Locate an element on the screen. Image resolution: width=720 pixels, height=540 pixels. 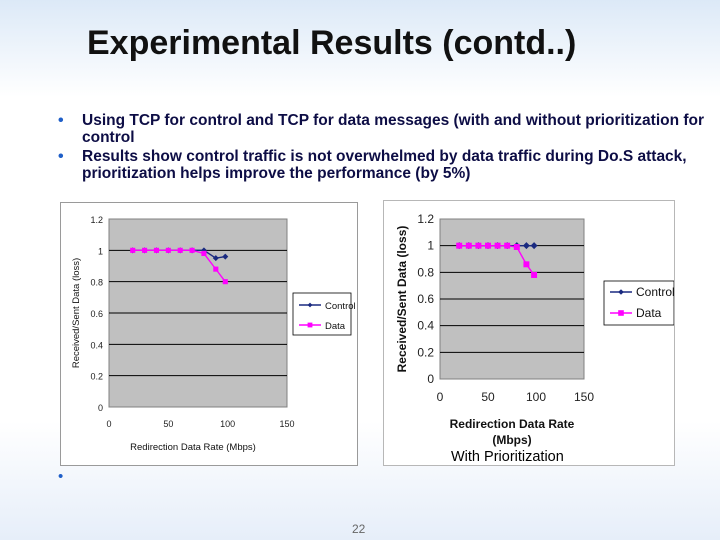
chart-caption: With Prioritization is located at coordinates (507, 457).